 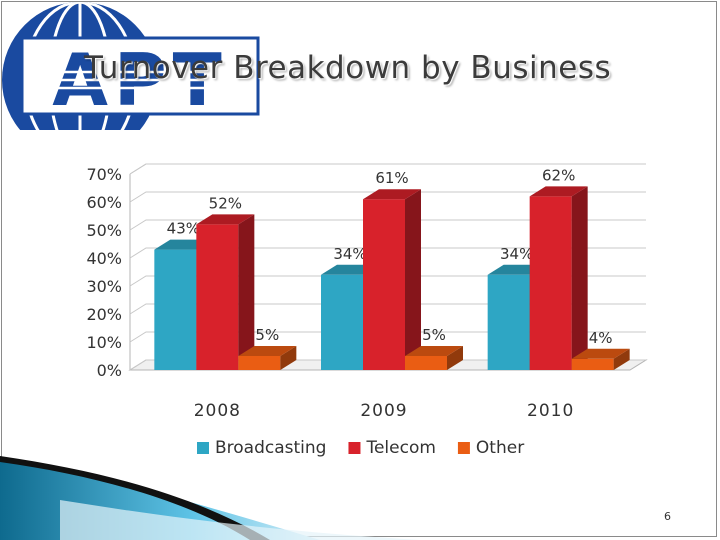 What do you see at coordinates (104, 314) in the screenshot?
I see `y-tick-label: 20%` at bounding box center [104, 314].